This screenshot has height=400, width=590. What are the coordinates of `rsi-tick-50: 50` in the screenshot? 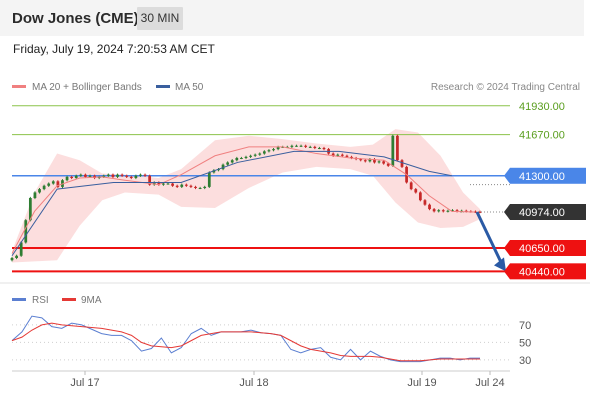 It's located at (525, 343).